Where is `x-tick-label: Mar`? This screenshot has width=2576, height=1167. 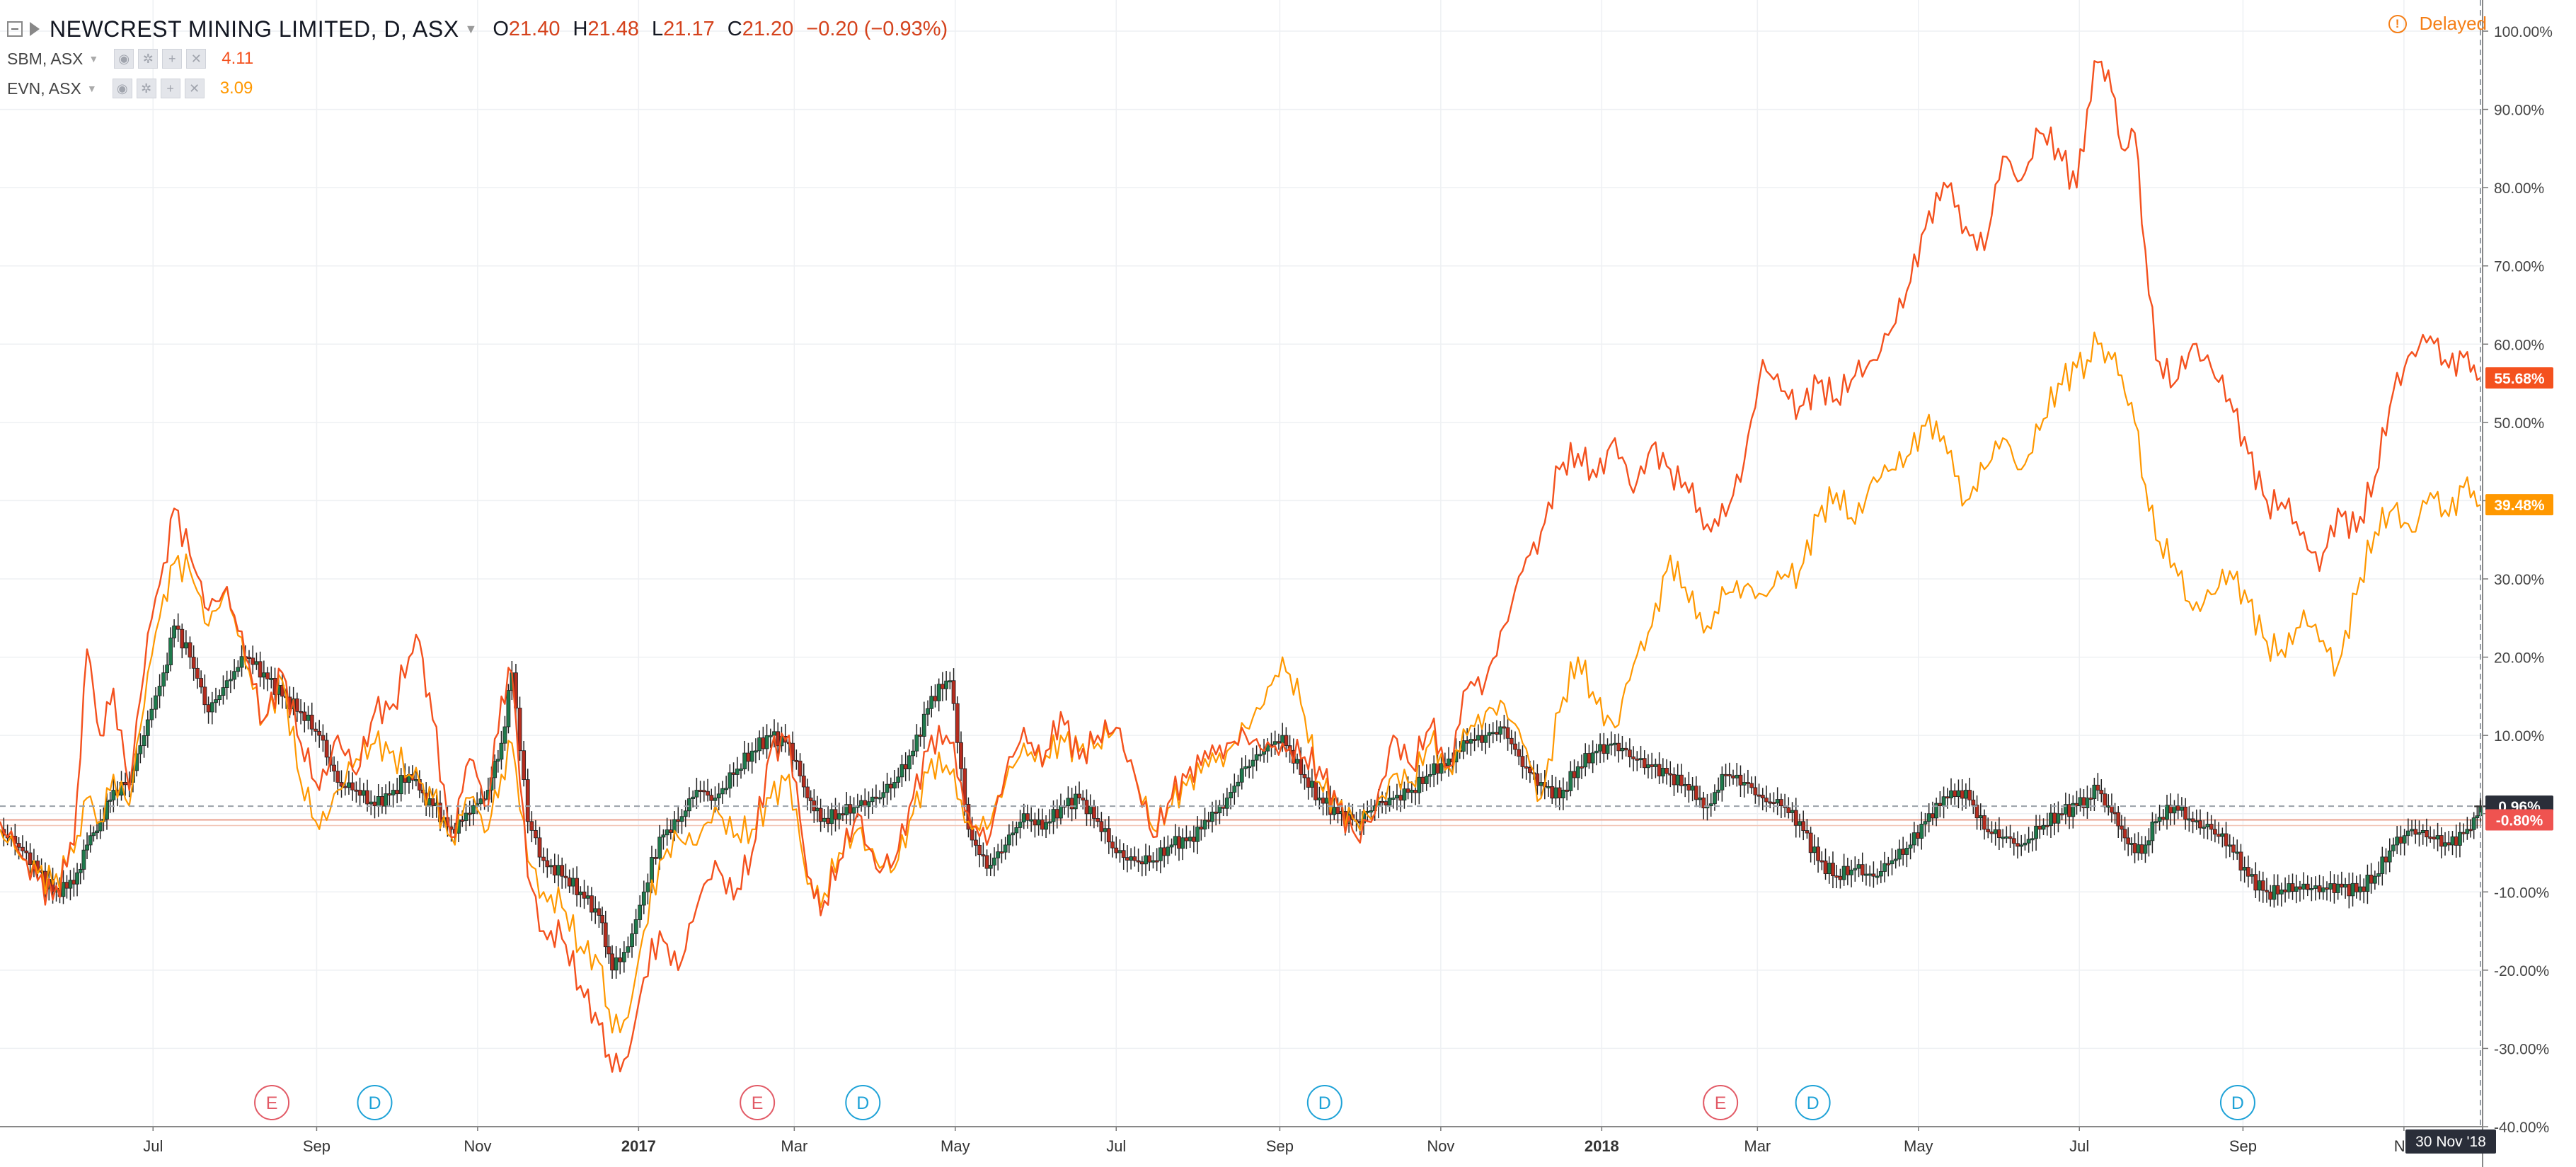
x-tick-label: Mar is located at coordinates (794, 1146).